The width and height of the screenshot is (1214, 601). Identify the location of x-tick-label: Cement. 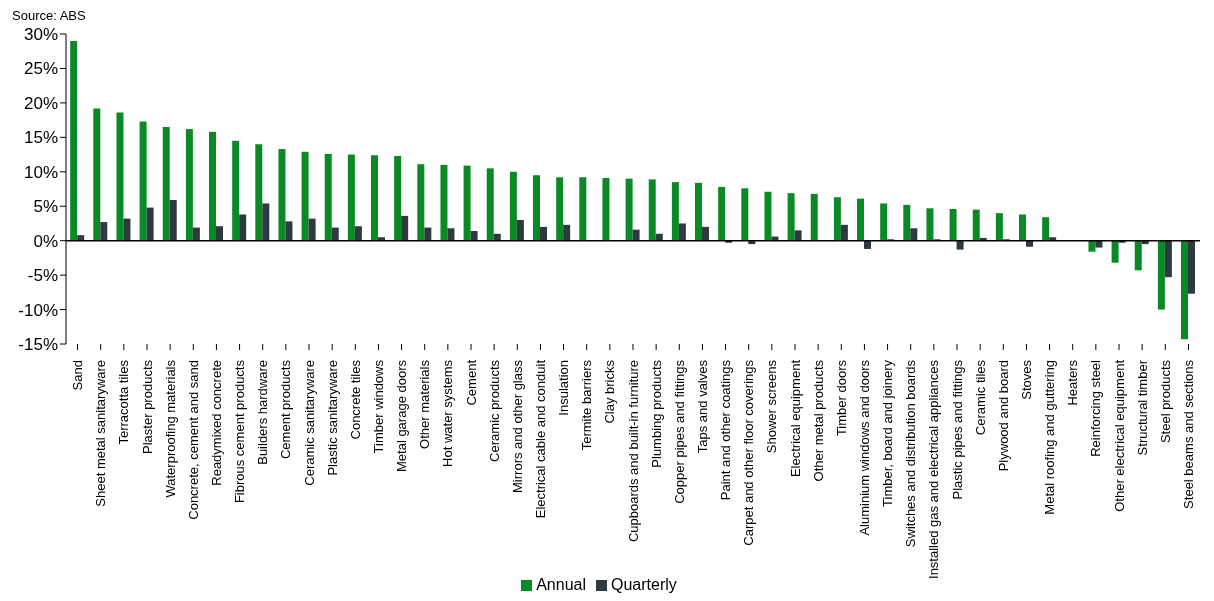
(471, 382).